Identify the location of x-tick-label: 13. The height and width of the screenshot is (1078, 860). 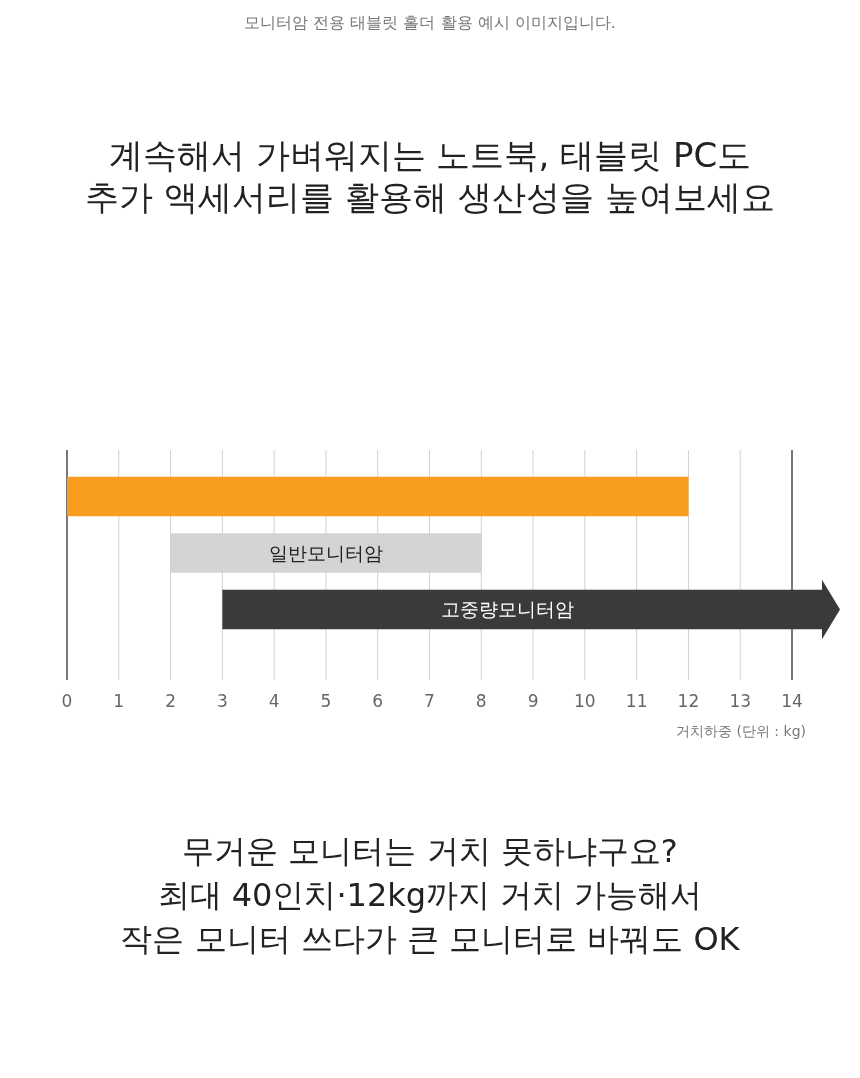
(740, 701).